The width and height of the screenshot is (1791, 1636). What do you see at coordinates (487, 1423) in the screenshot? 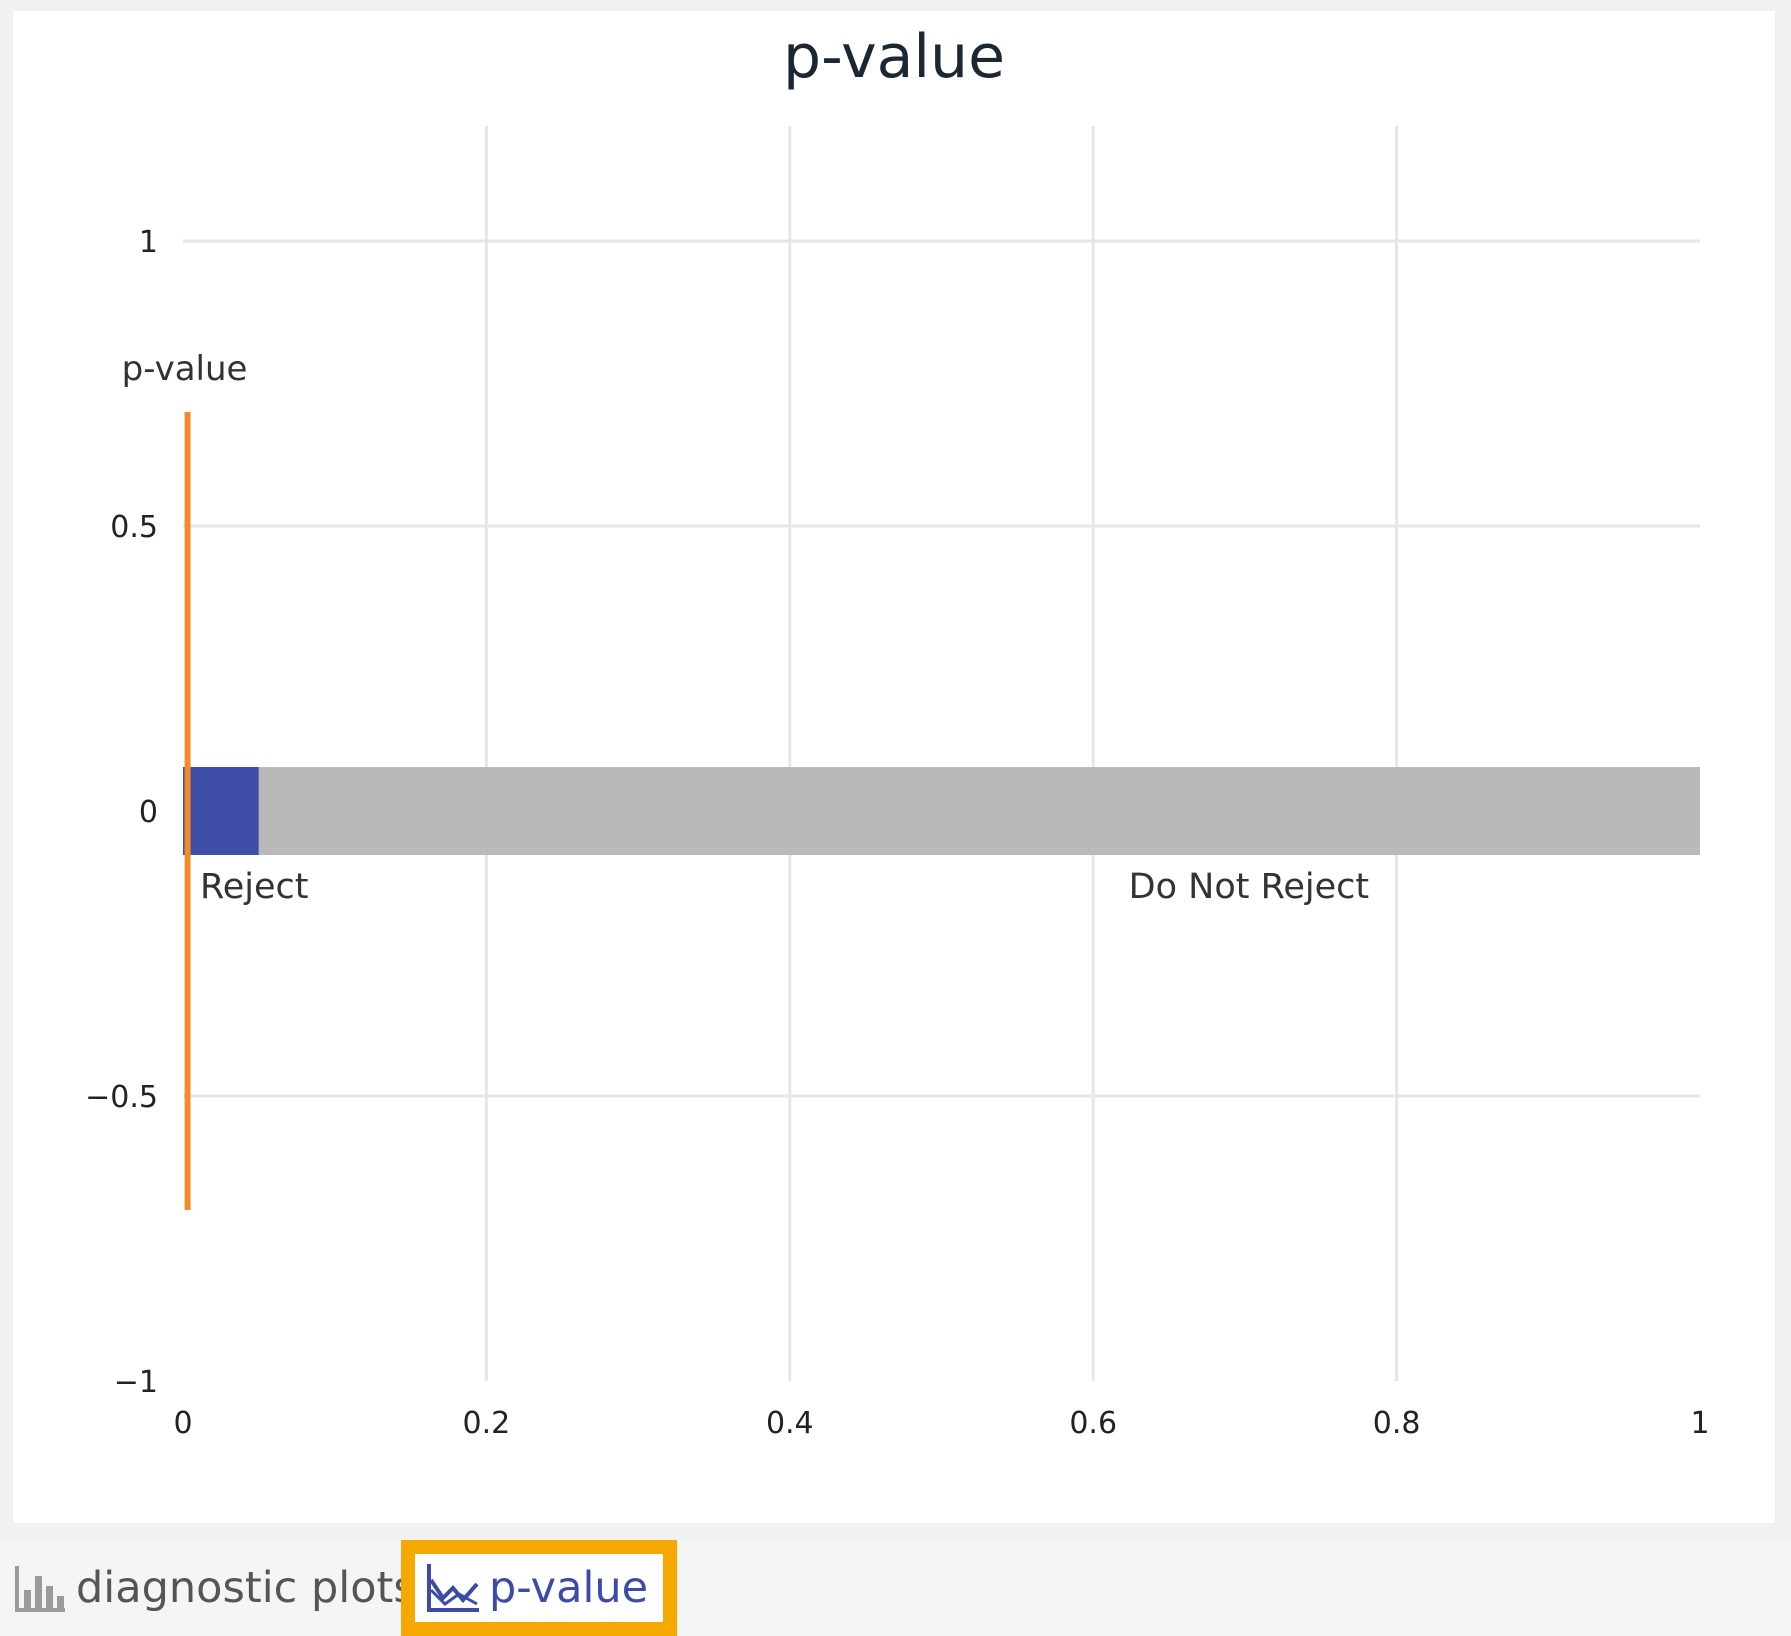
I see `x-tick-label: 0.2` at bounding box center [487, 1423].